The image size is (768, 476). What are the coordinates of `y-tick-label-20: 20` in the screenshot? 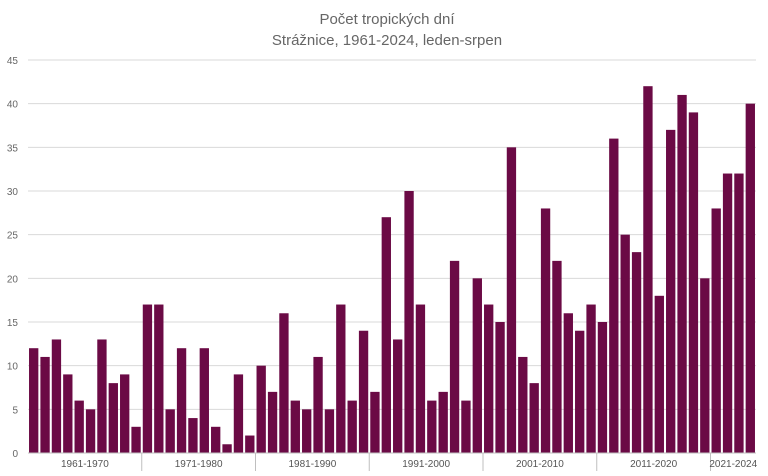 It's located at (13, 279).